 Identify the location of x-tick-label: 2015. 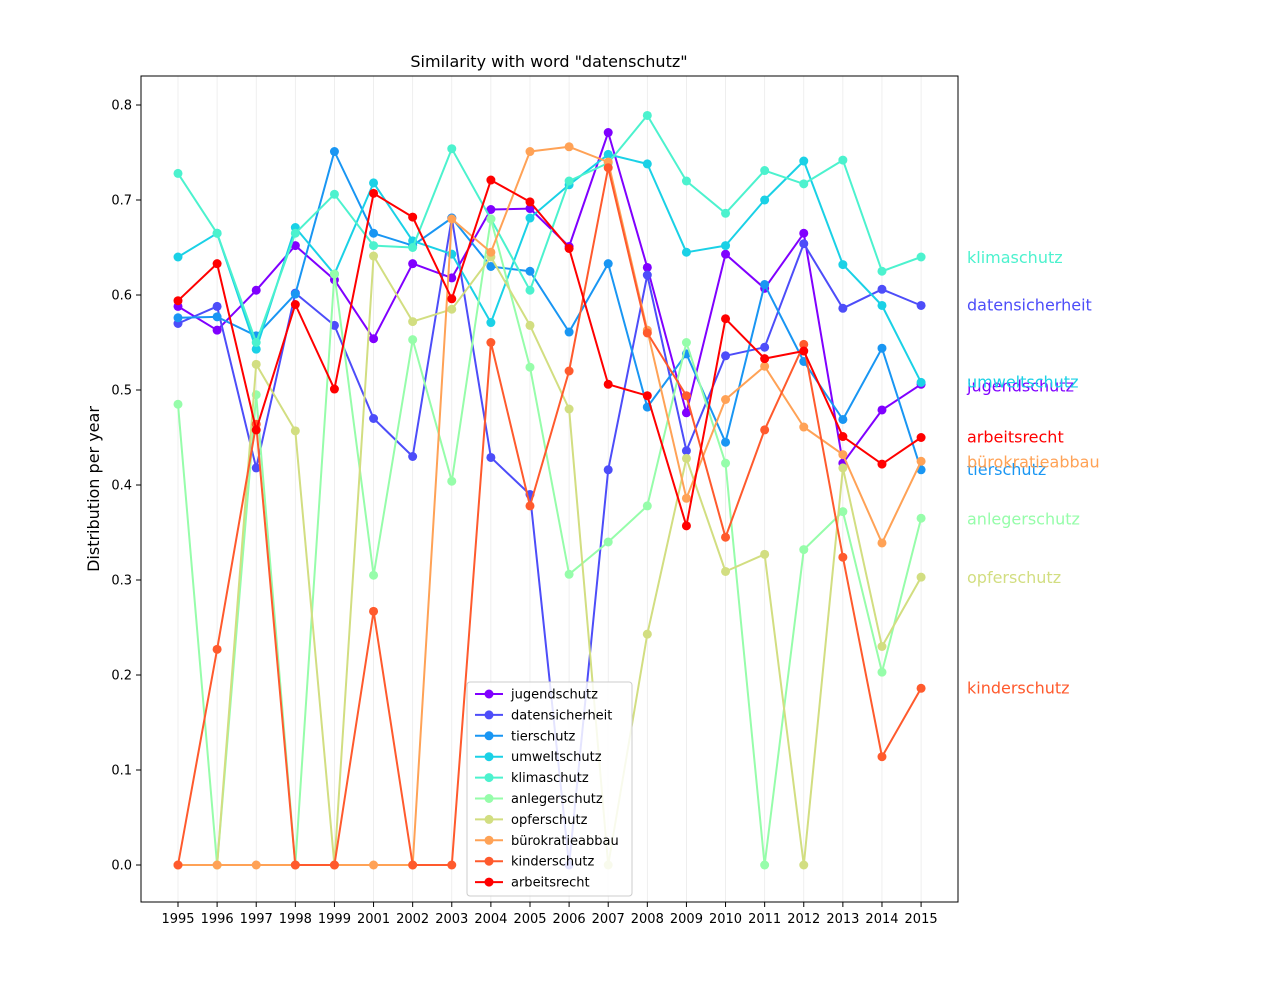
(921, 919).